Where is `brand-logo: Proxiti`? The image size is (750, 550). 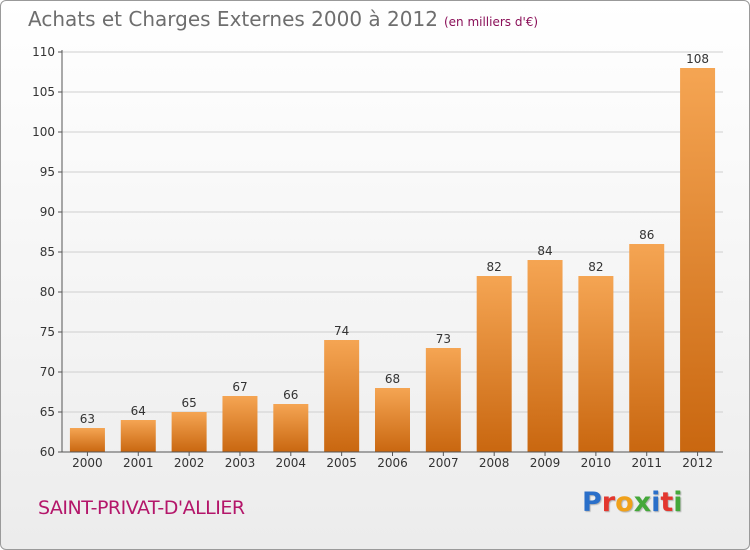 brand-logo: Proxiti is located at coordinates (632, 502).